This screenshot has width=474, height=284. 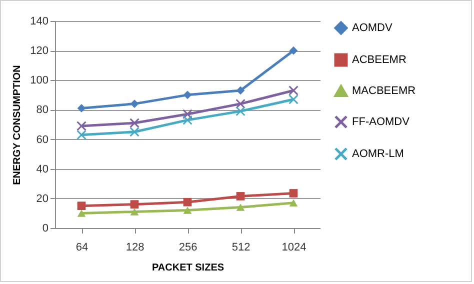 I want to click on y-tick-label: 40, so click(x=42, y=169).